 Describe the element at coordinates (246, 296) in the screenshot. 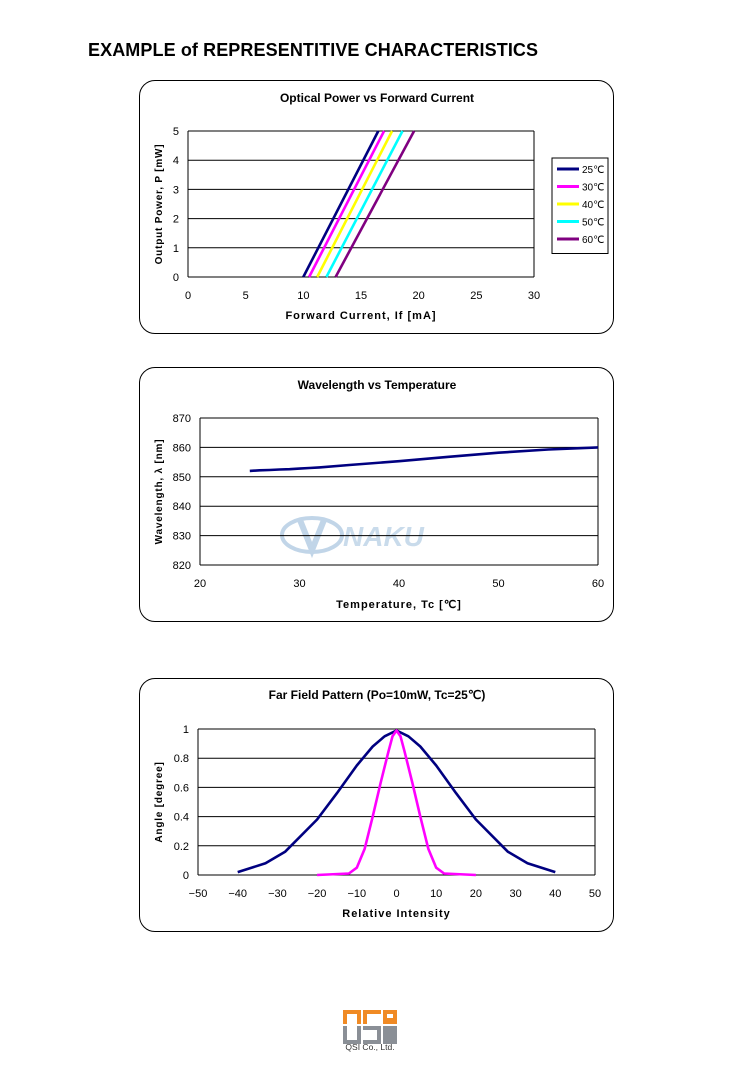

I see `x-tick-label: 5` at that location.